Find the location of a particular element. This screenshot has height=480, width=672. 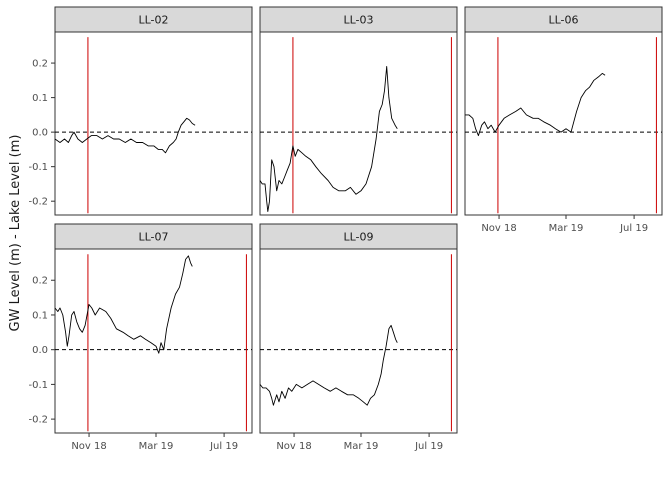

facet-label: LL-07 is located at coordinates (153, 237).